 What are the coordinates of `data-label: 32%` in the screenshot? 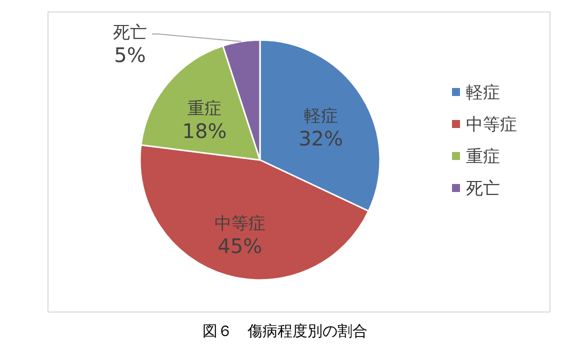 It's located at (321, 138).